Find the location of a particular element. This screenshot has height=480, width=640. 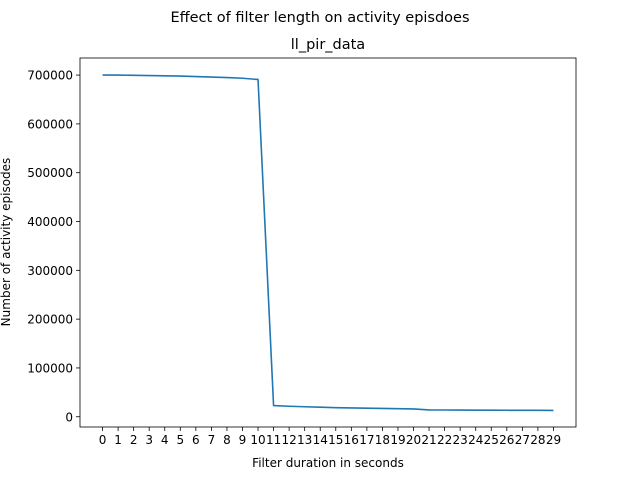

x-tick-label: 9 is located at coordinates (243, 440).